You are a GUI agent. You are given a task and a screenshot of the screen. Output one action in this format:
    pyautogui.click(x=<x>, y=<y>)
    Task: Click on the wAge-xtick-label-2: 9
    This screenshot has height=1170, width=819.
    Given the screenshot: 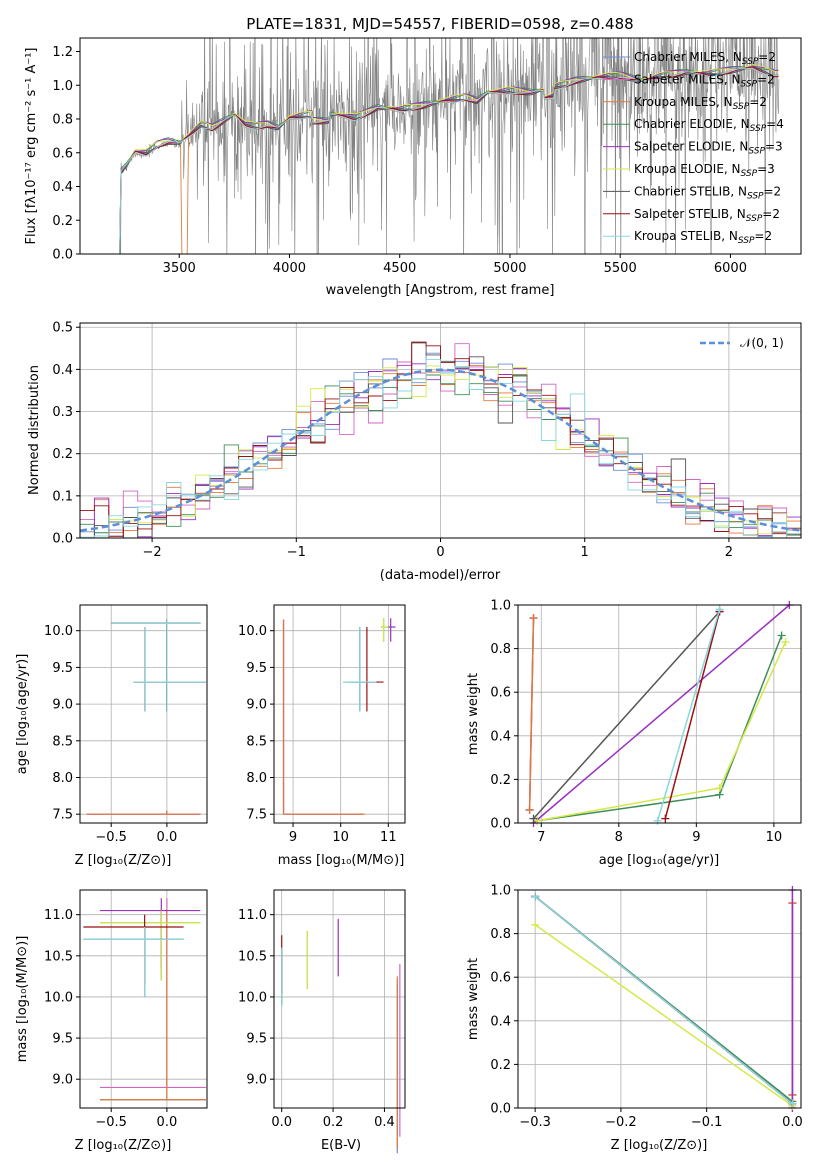 What is the action you would take?
    pyautogui.click(x=696, y=837)
    